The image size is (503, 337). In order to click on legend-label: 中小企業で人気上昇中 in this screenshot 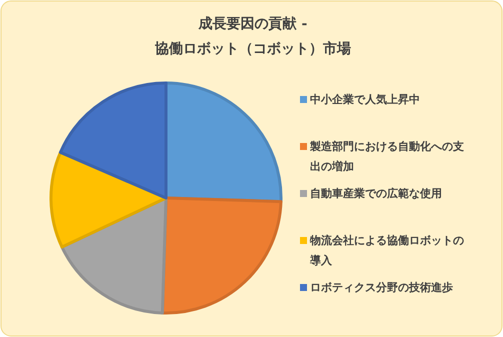, I will do `click(365, 99)`.